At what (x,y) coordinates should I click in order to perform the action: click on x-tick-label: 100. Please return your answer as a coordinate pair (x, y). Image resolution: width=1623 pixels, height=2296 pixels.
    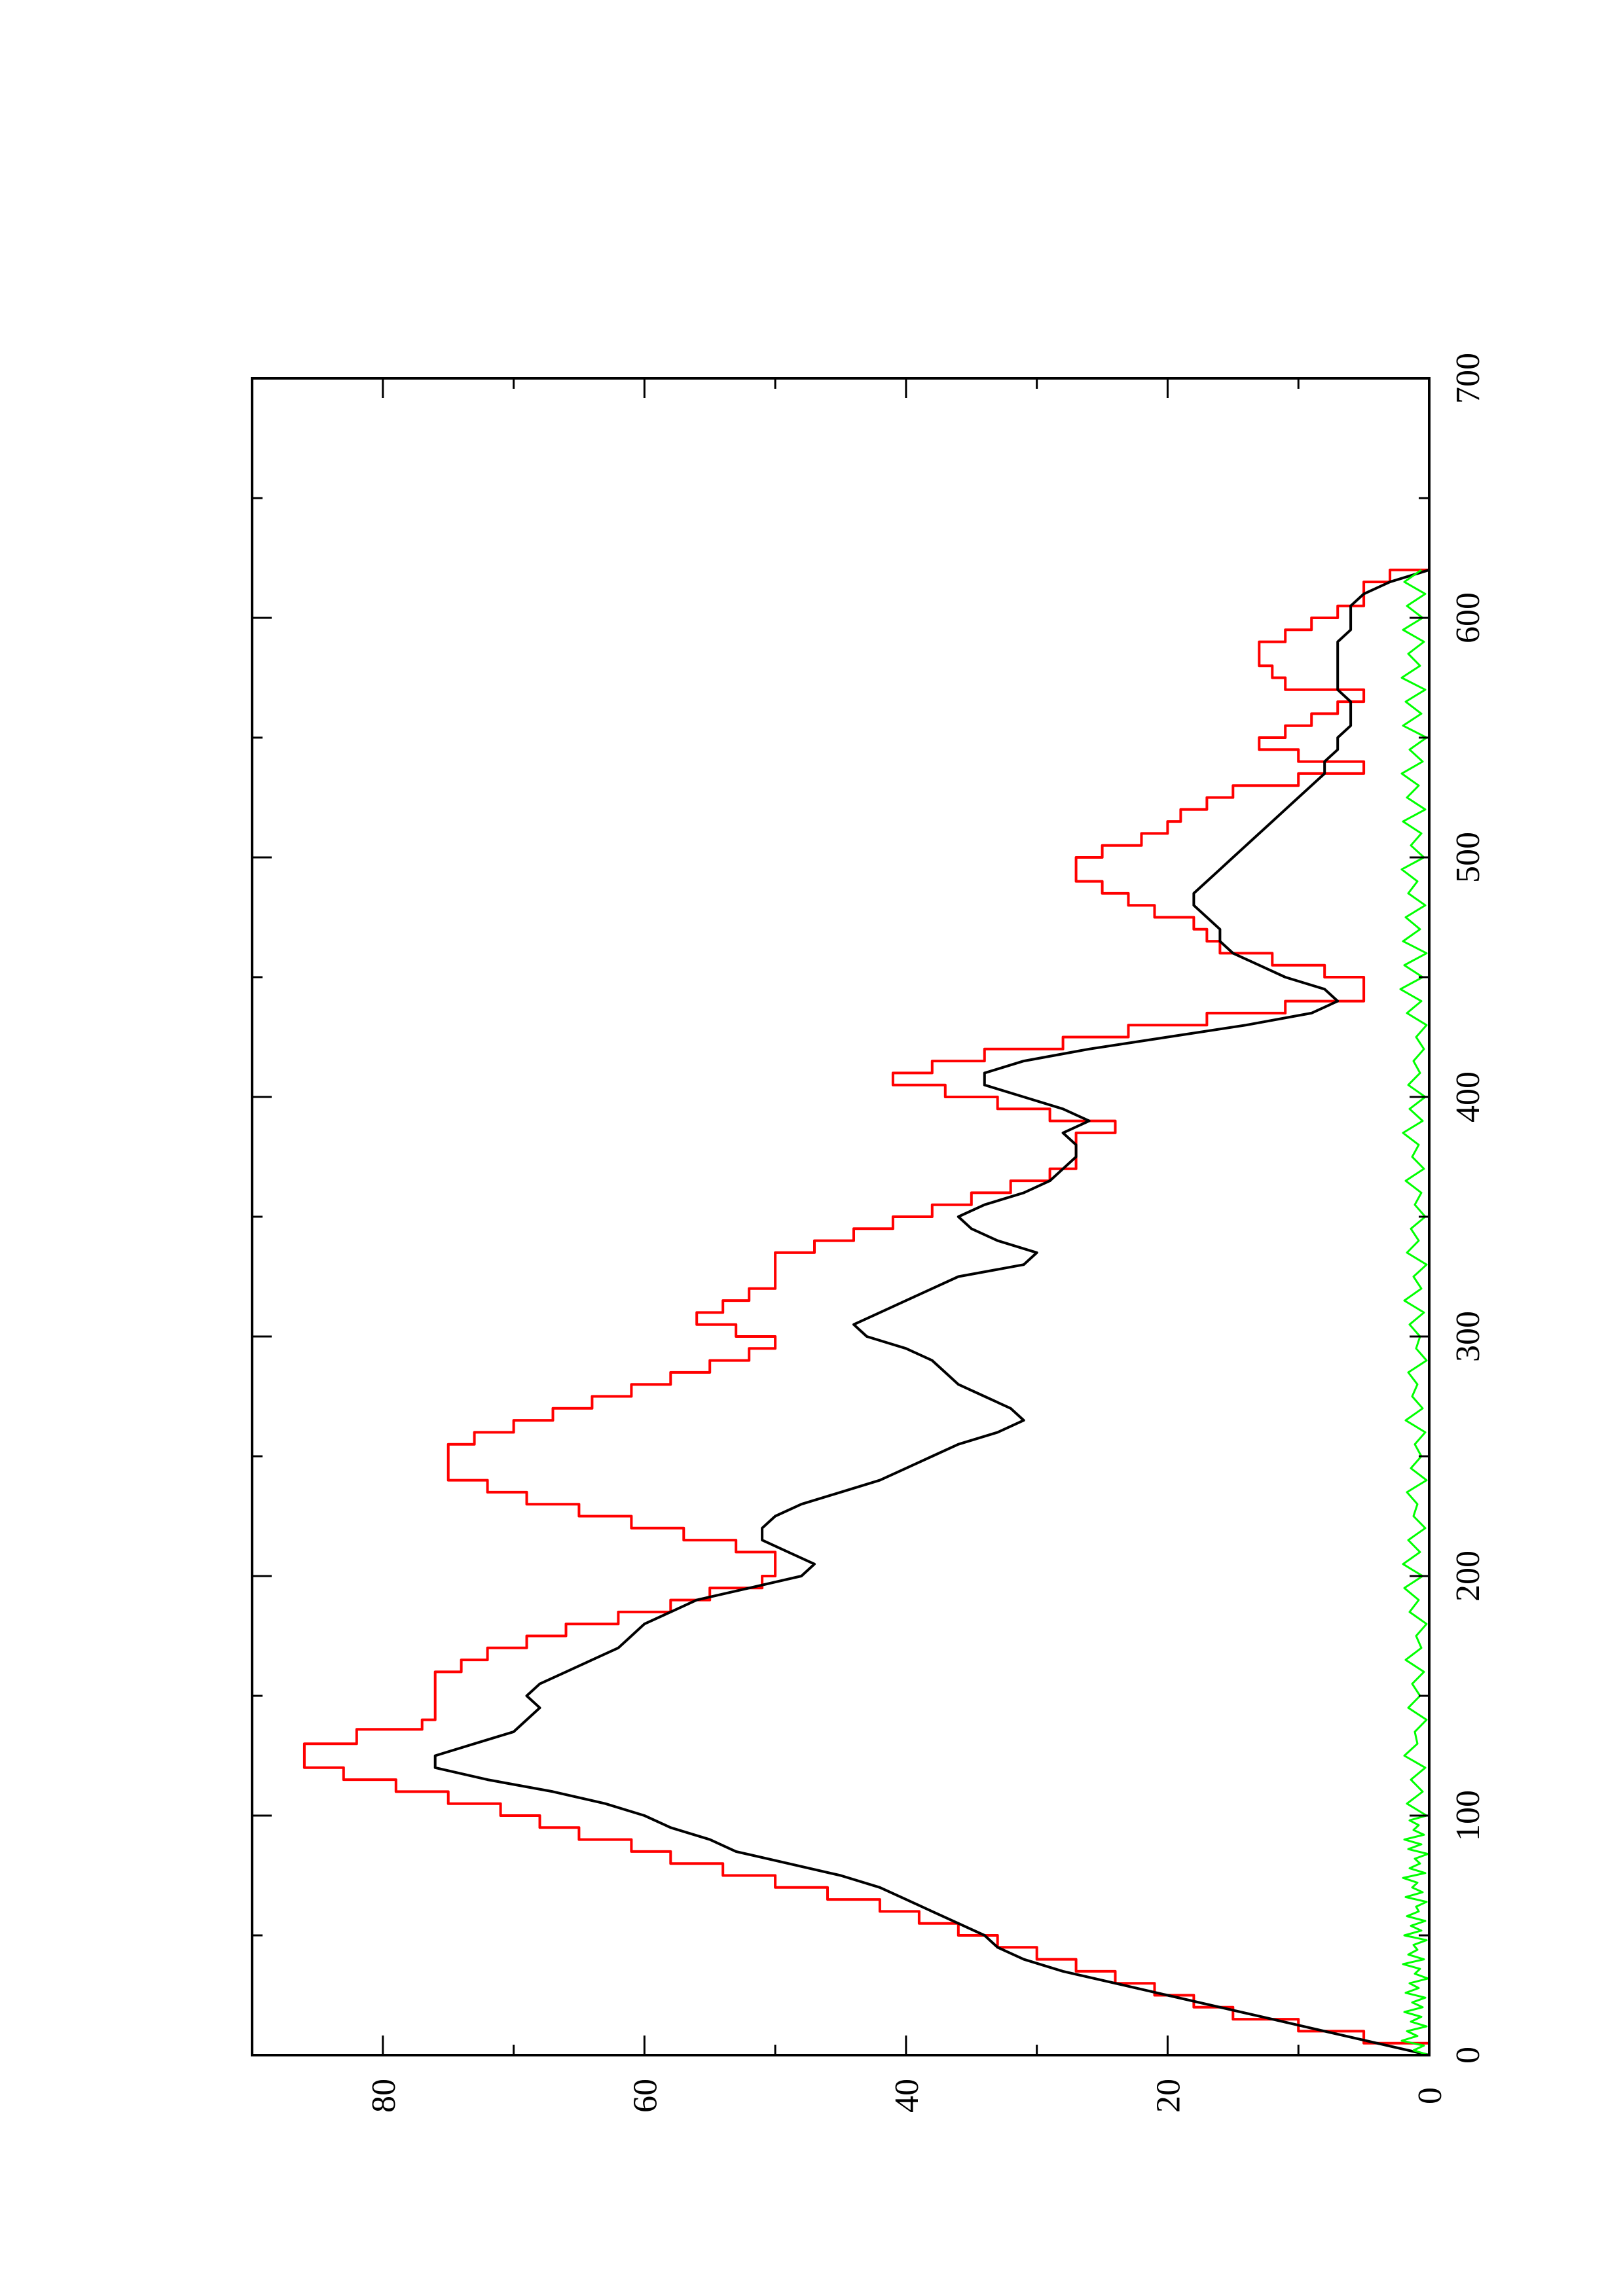
    Looking at the image, I should click on (1468, 1815).